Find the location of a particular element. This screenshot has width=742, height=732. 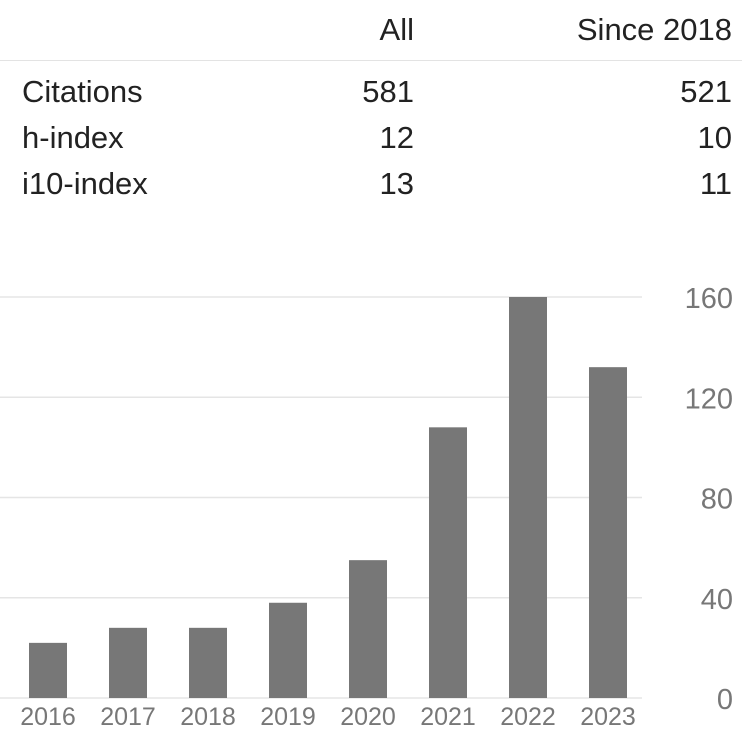

bar-2017 is located at coordinates (128, 662).